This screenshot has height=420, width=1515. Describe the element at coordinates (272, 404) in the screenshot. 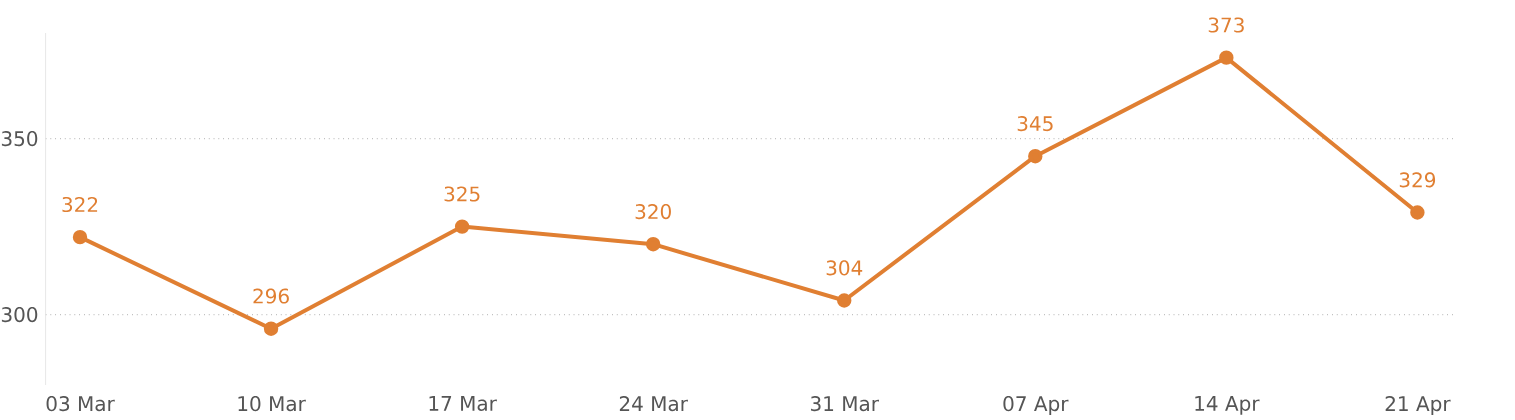

I see `x-tick-label: 10 Mar` at that location.